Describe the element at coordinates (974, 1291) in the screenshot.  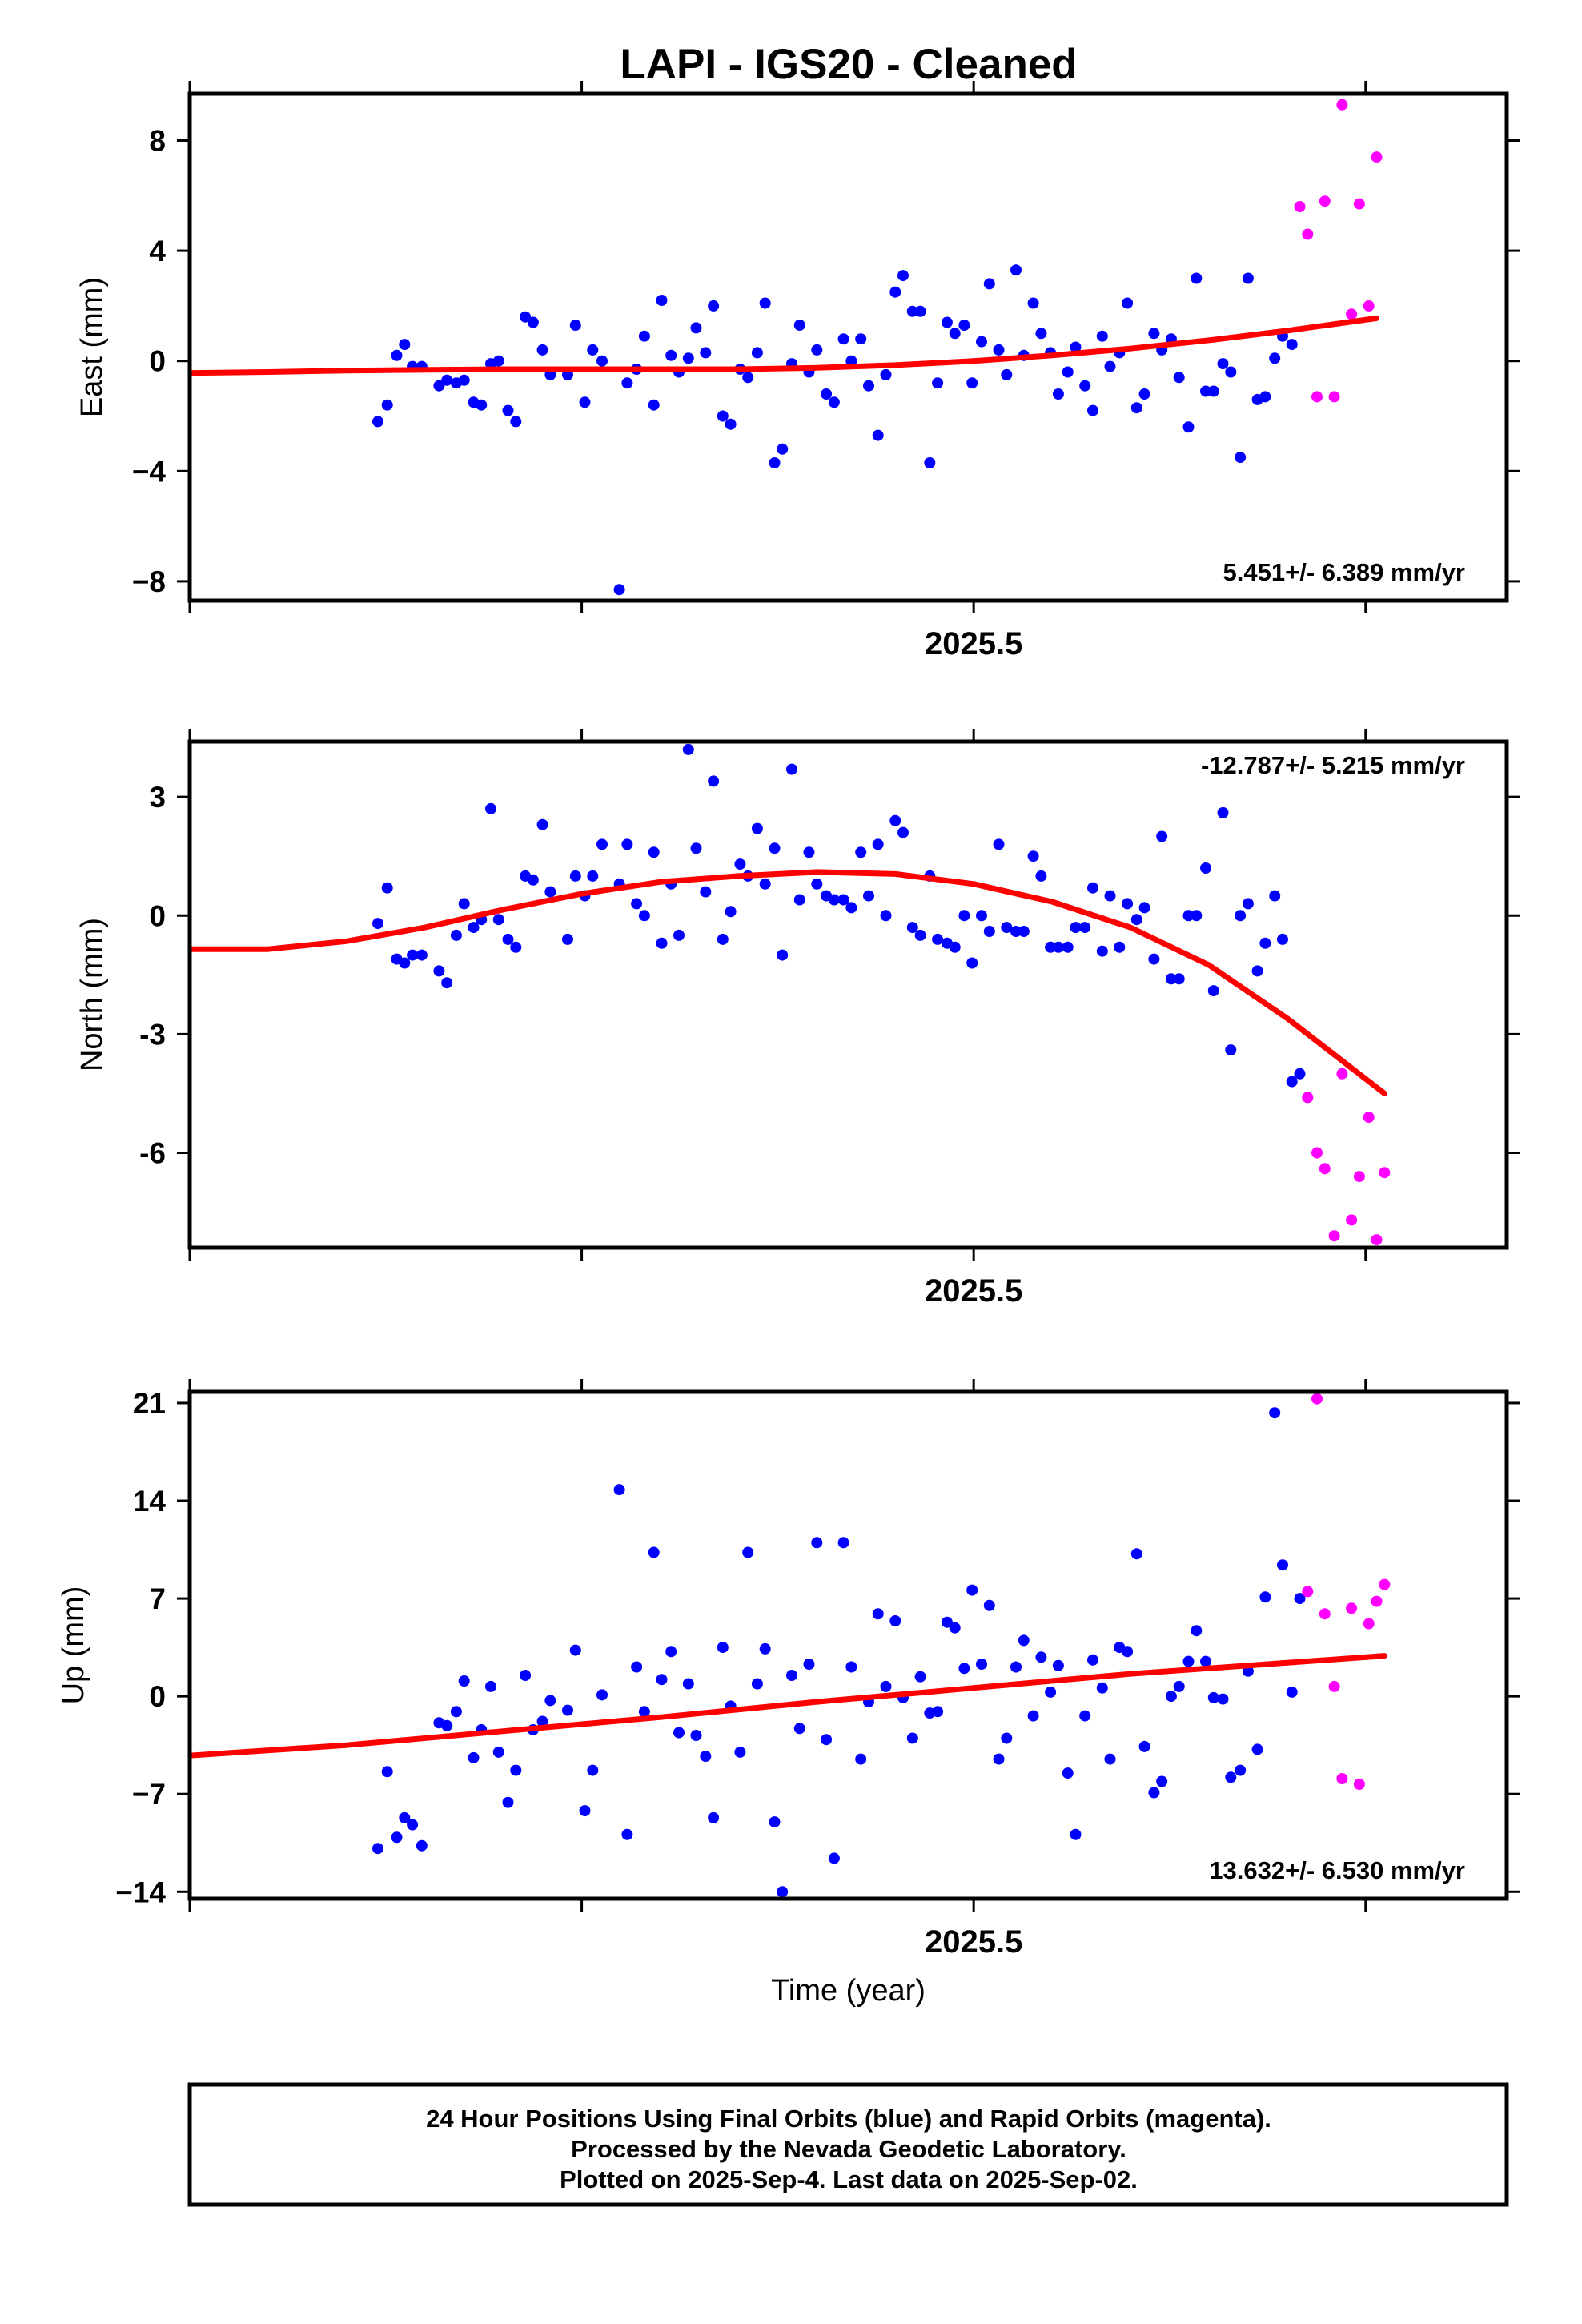
I see `x-tick-label: 2025.5` at that location.